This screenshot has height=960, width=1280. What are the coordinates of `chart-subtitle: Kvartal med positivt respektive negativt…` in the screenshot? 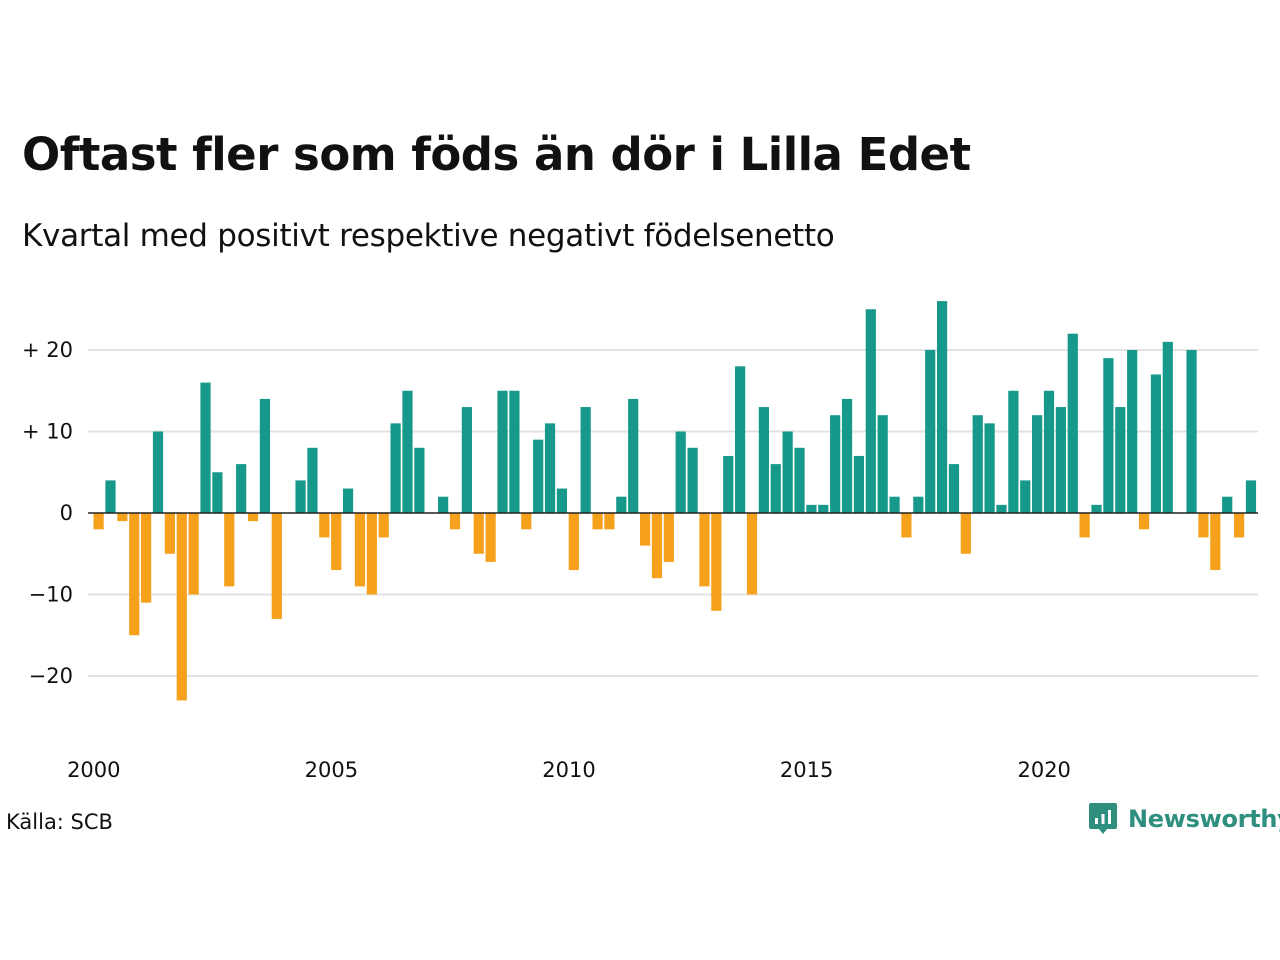 It's located at (428, 236).